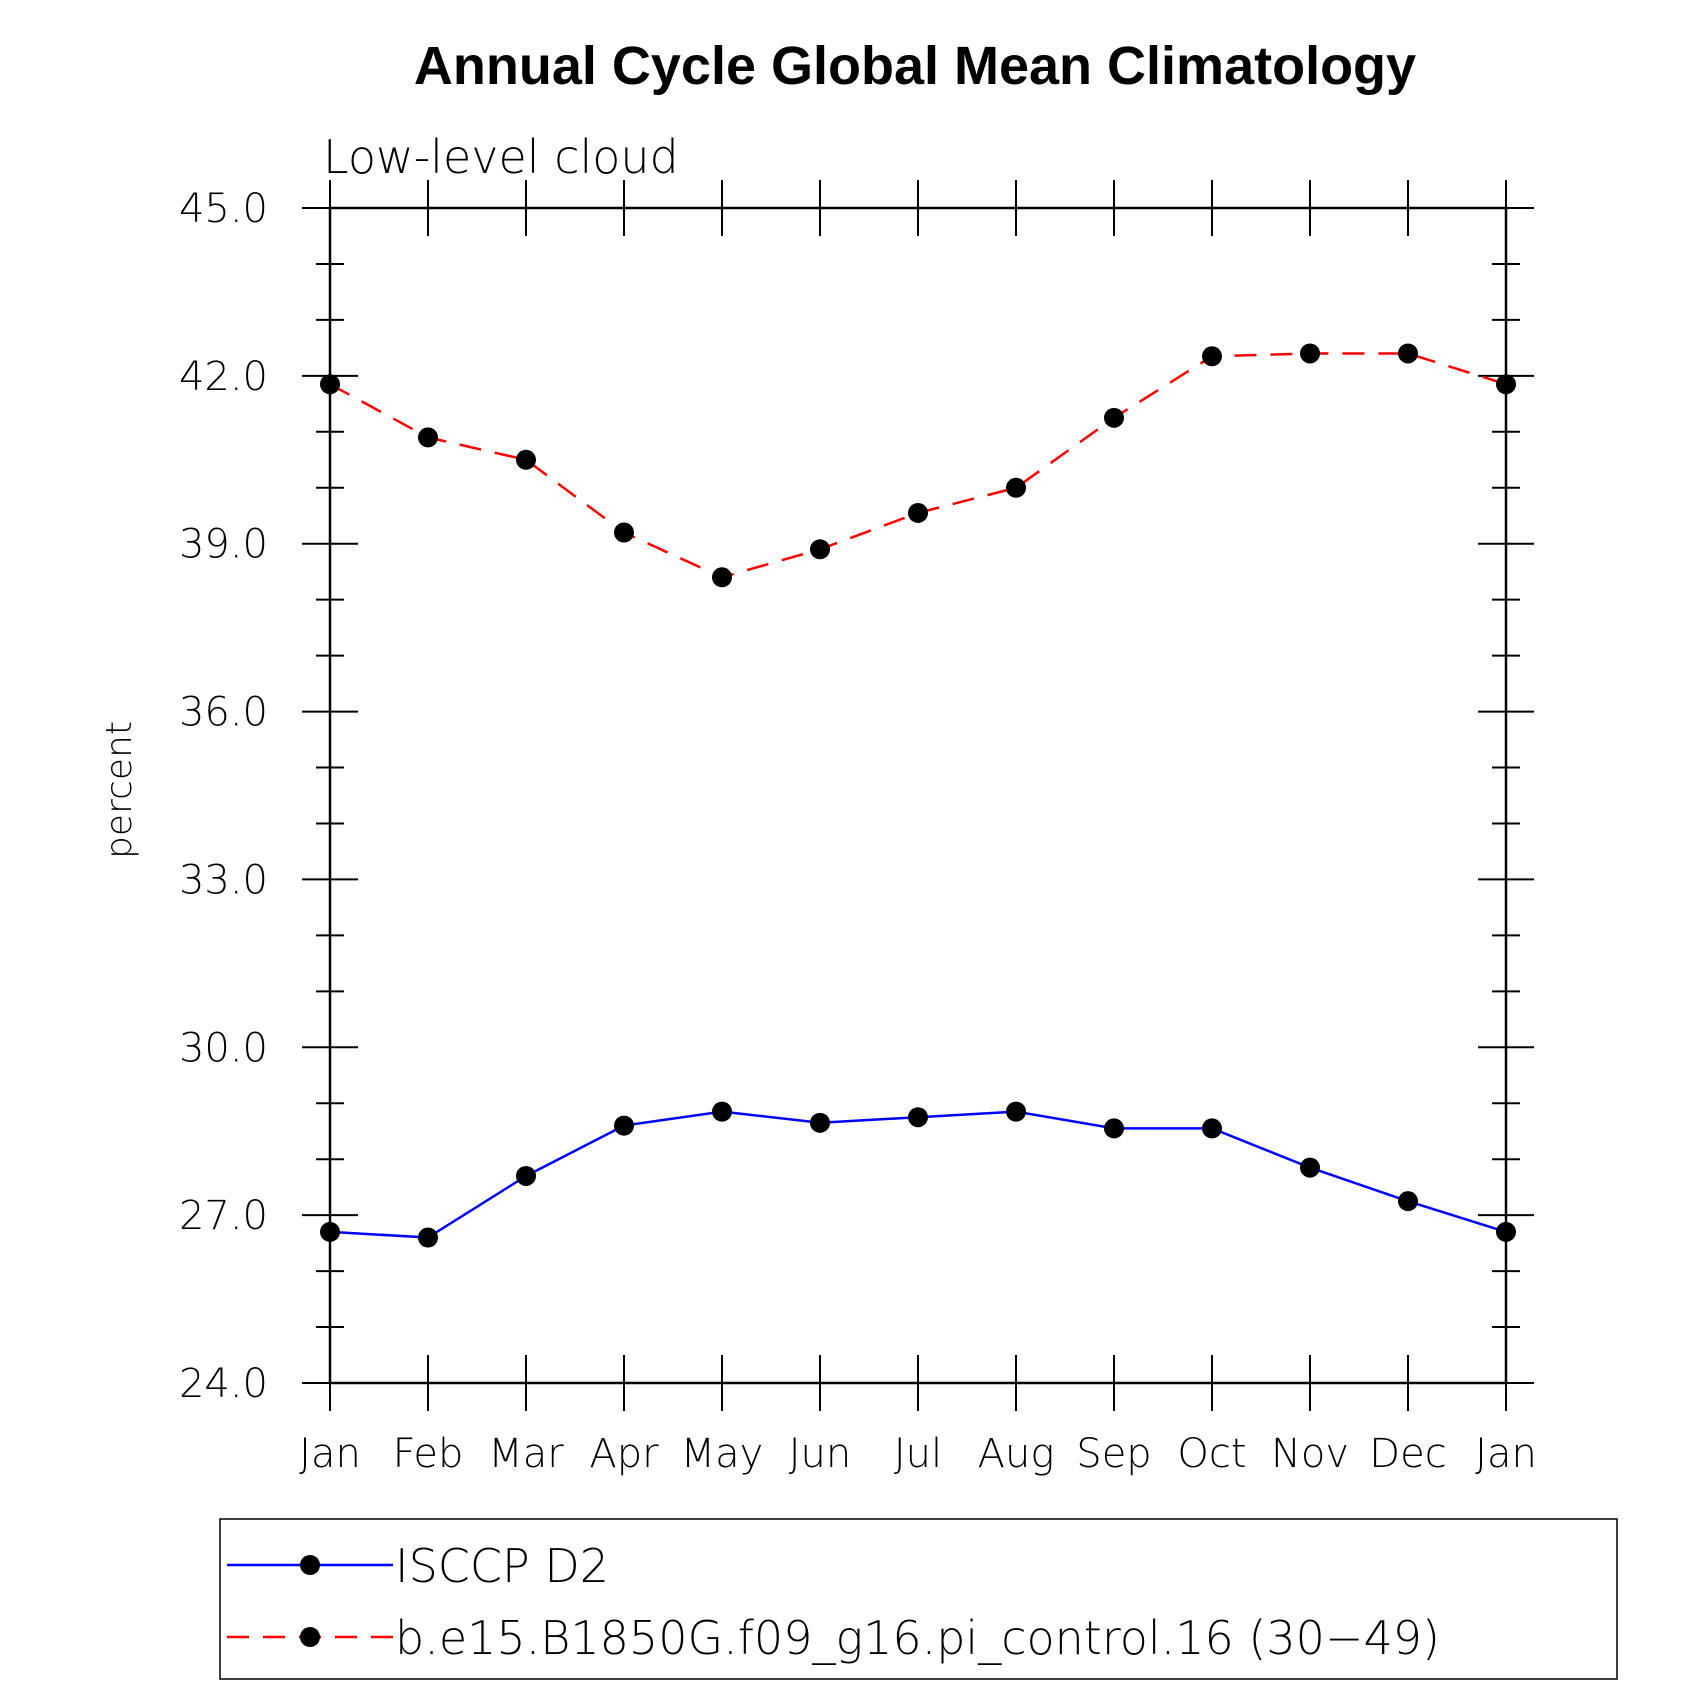 The image size is (1697, 1697). What do you see at coordinates (624, 1454) in the screenshot?
I see `x-tick-label: Apr` at bounding box center [624, 1454].